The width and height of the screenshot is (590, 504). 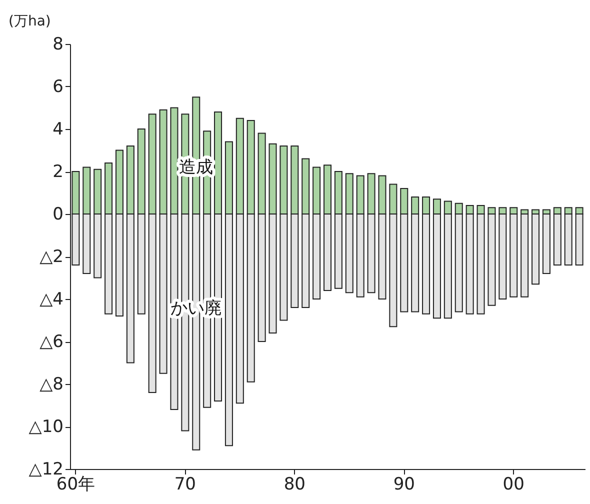 I want to click on y-axis-title: (万ha), so click(x=29, y=22).